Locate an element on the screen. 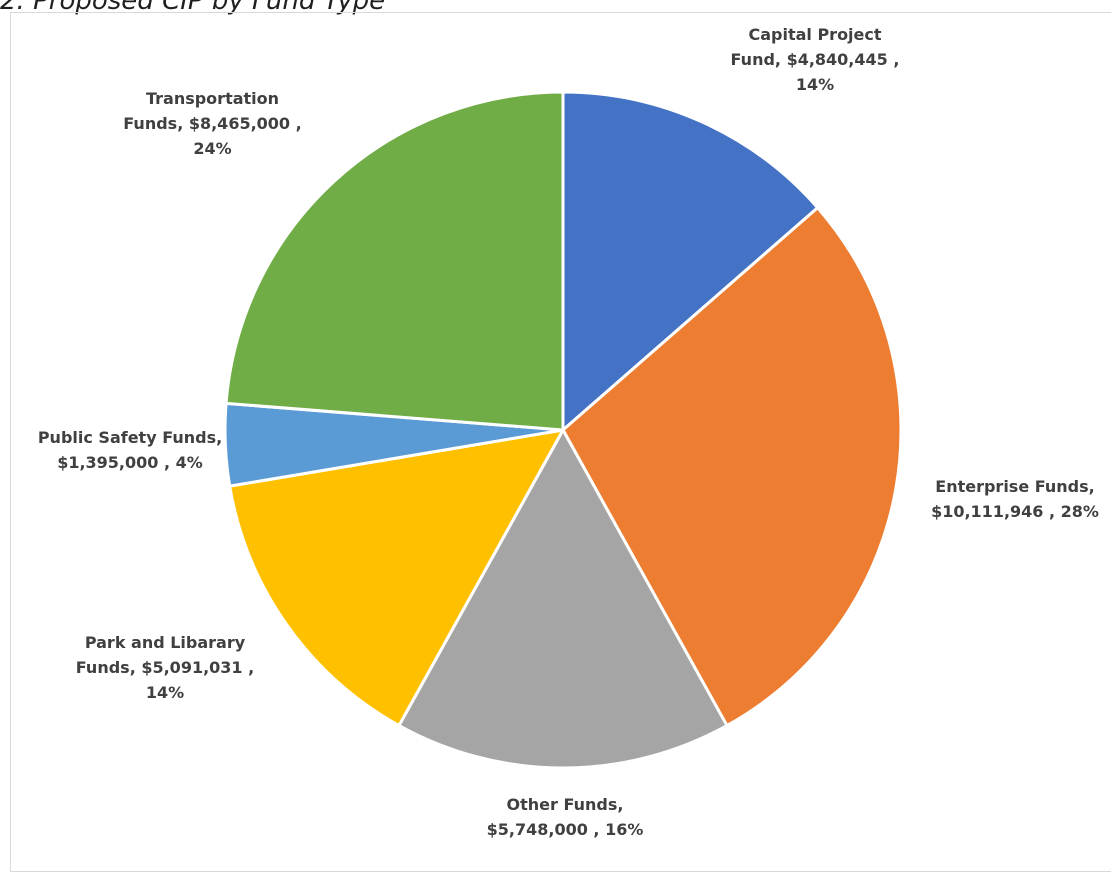  data-label-line: $10,111,946 , 28% is located at coordinates (1015, 511).